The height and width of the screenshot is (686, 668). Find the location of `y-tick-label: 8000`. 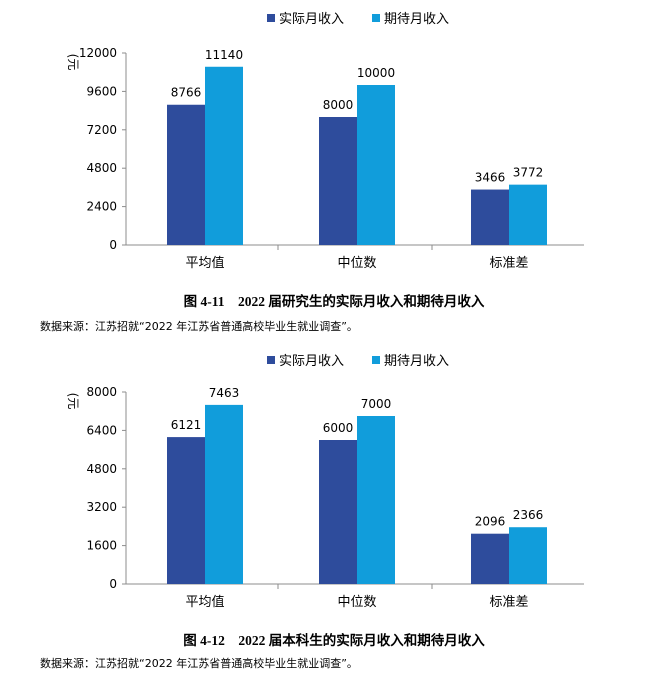

y-tick-label: 8000 is located at coordinates (101, 392).